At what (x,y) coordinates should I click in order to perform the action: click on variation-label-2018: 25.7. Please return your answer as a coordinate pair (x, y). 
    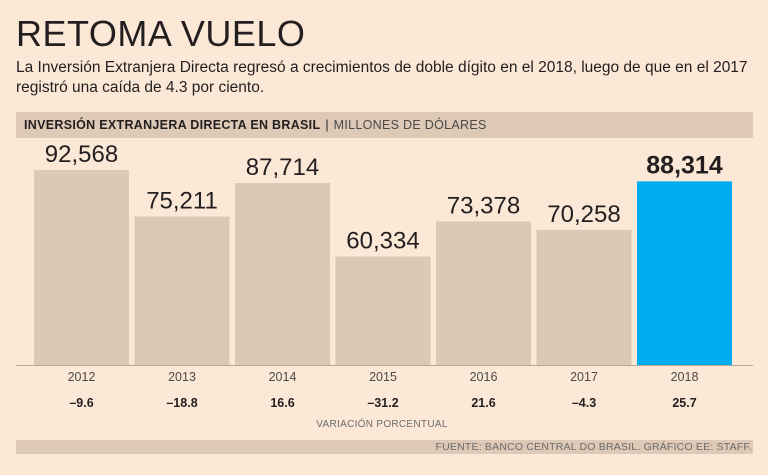
    Looking at the image, I should click on (684, 403).